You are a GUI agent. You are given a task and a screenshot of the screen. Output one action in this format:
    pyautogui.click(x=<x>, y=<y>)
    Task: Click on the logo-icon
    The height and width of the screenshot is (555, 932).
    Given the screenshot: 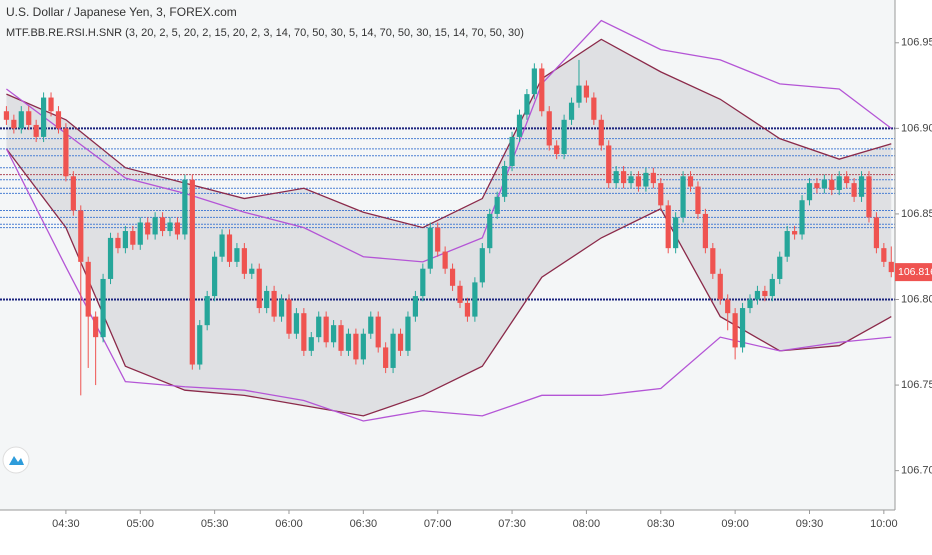 What is the action you would take?
    pyautogui.click(x=16, y=460)
    